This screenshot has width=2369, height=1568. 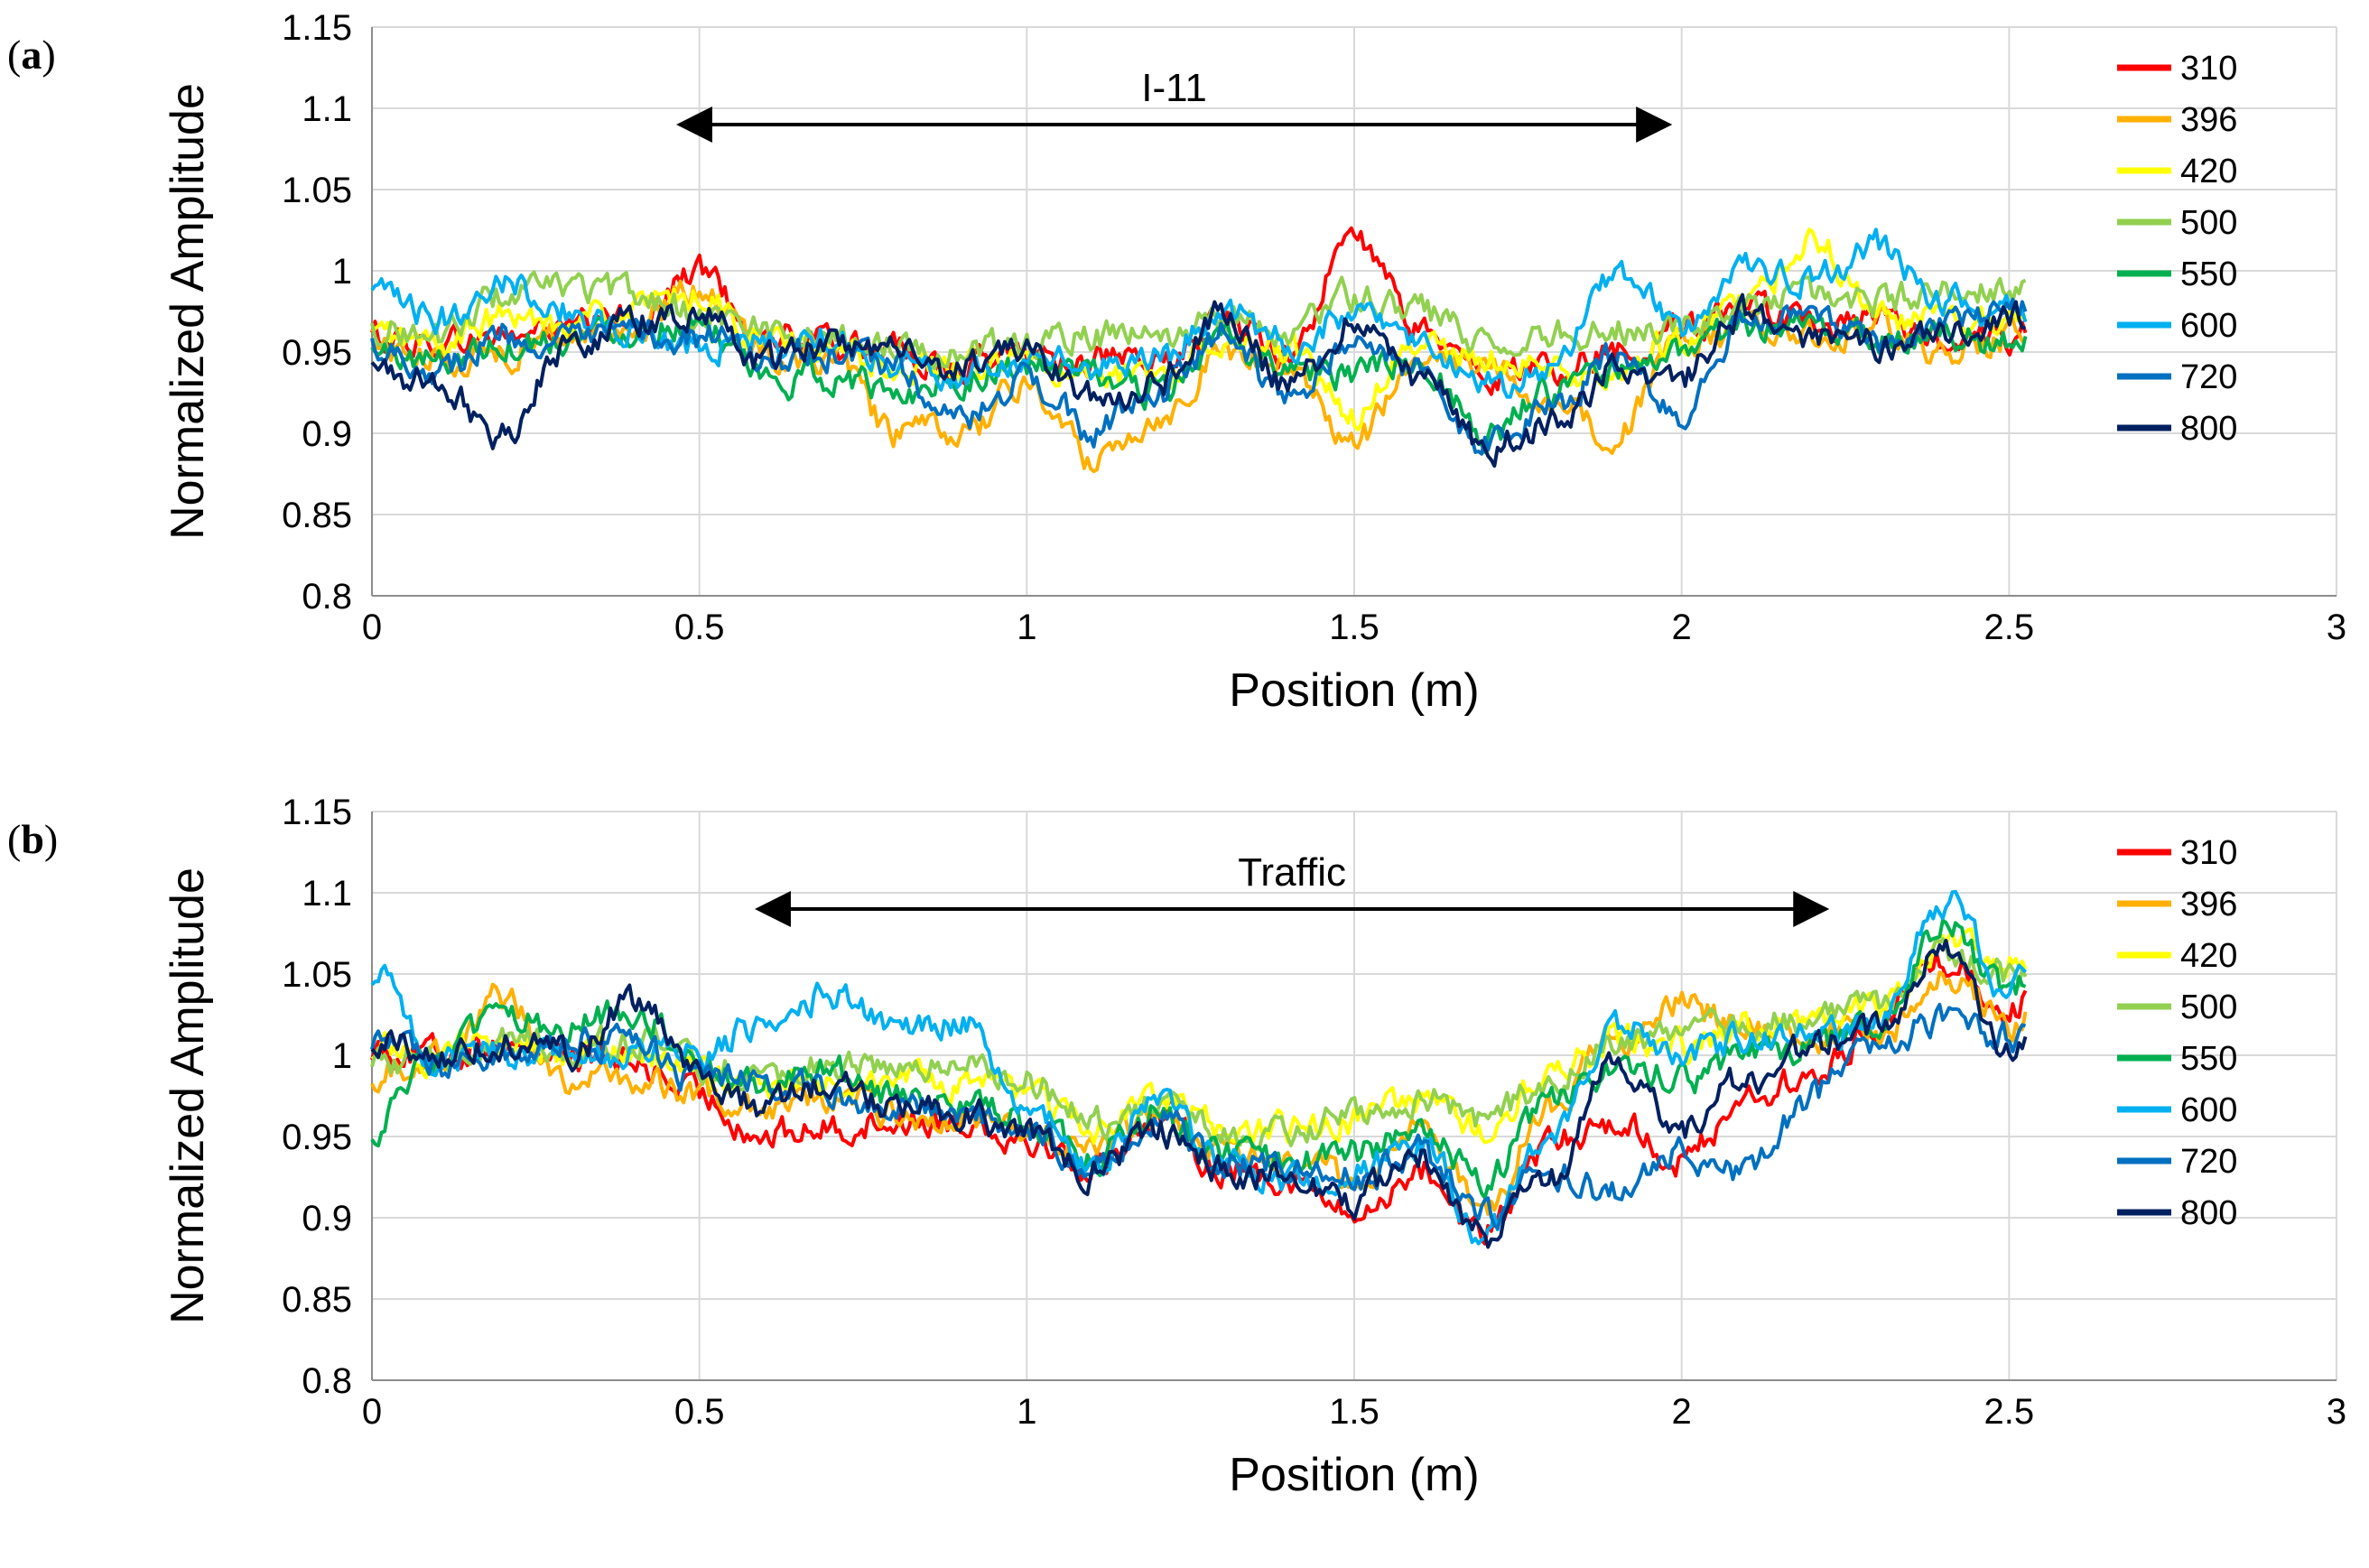 I want to click on annotation-label: I-11, so click(x=1174, y=88).